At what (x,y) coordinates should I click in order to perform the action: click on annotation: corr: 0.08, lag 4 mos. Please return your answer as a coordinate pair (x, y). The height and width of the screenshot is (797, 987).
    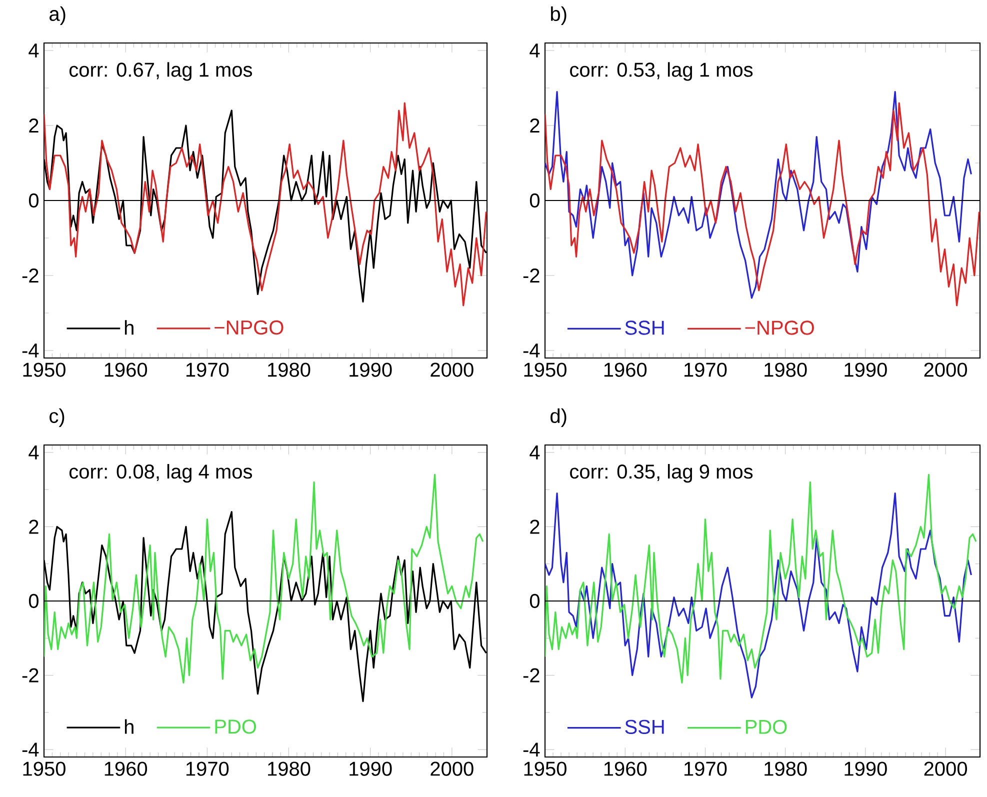
    Looking at the image, I should click on (160, 473).